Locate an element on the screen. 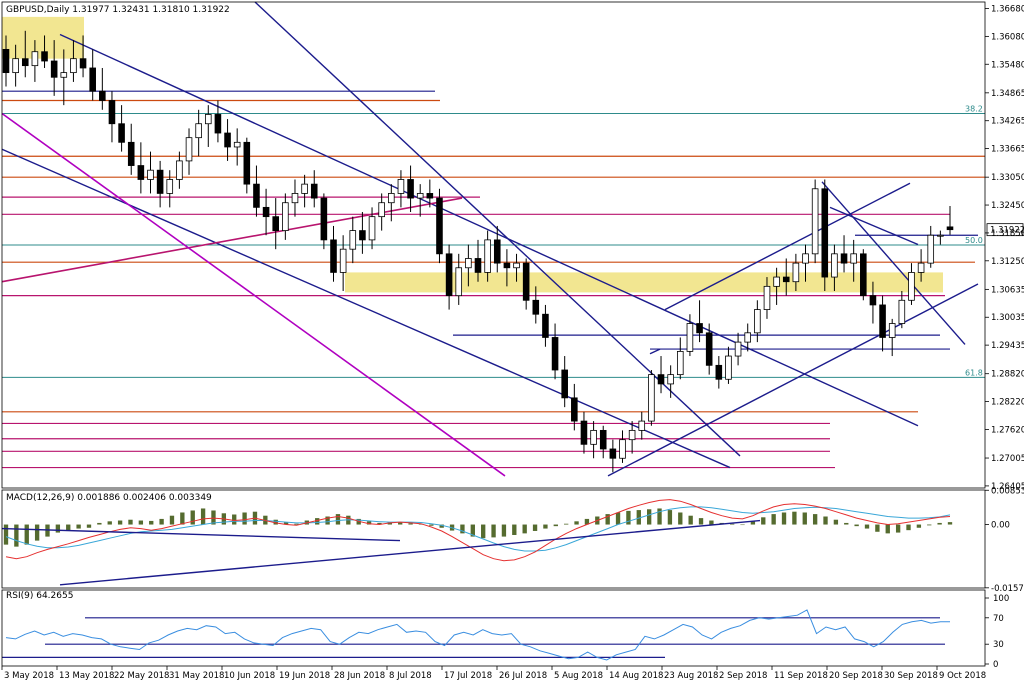 The image size is (1024, 687). x-axis-label: 28 Jun 2018 is located at coordinates (359, 676).